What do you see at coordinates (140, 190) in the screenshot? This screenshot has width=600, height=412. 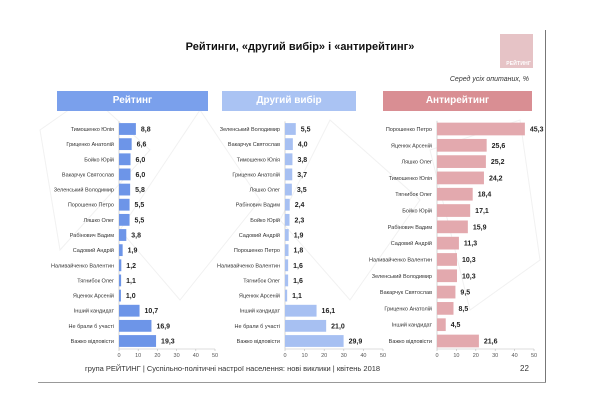 I see `data-label: 5,8` at bounding box center [140, 190].